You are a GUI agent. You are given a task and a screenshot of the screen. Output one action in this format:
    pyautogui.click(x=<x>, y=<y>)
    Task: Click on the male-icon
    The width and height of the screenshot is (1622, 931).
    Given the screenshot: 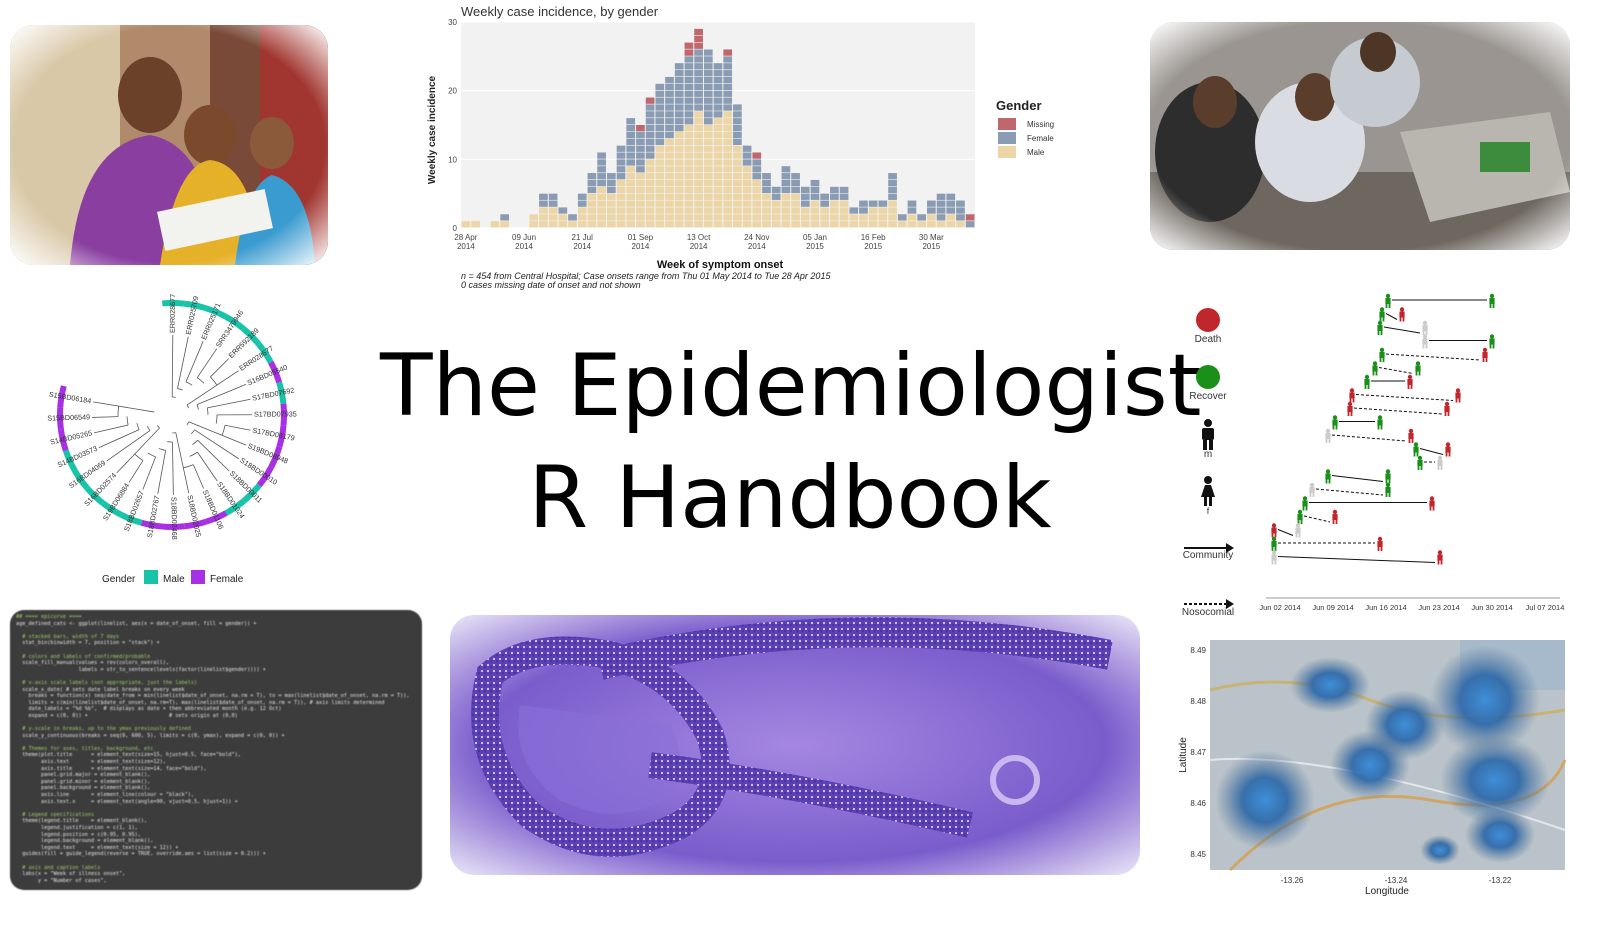 What is the action you would take?
    pyautogui.click(x=1208, y=434)
    